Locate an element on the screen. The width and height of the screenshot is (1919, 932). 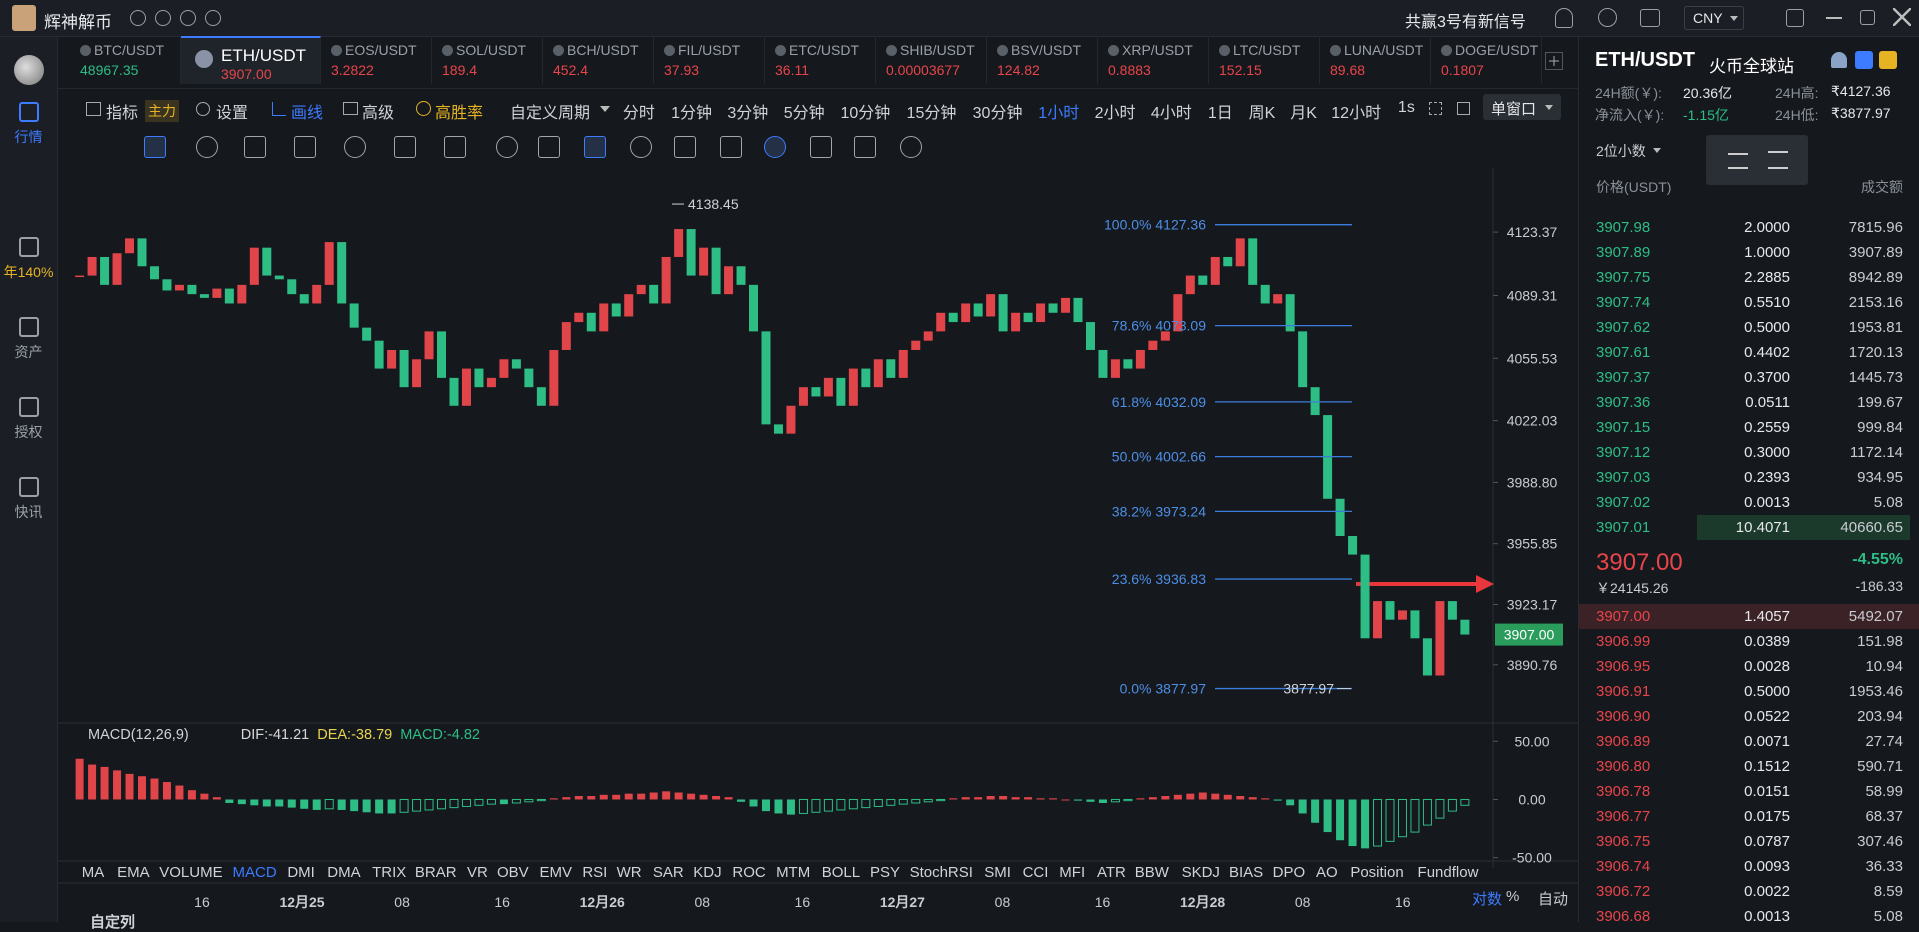
period: 1日 is located at coordinates (1220, 113).